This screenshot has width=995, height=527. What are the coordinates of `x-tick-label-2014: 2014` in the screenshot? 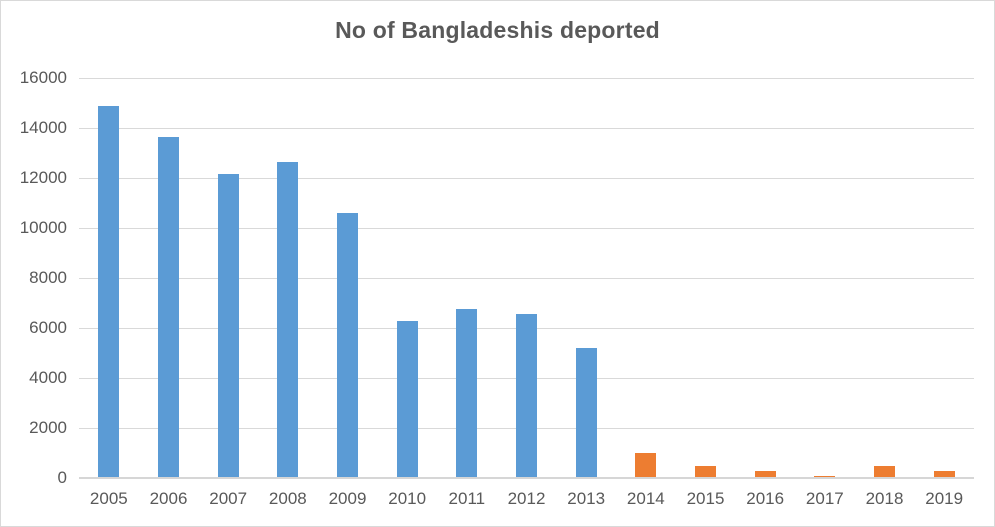 It's located at (645, 498).